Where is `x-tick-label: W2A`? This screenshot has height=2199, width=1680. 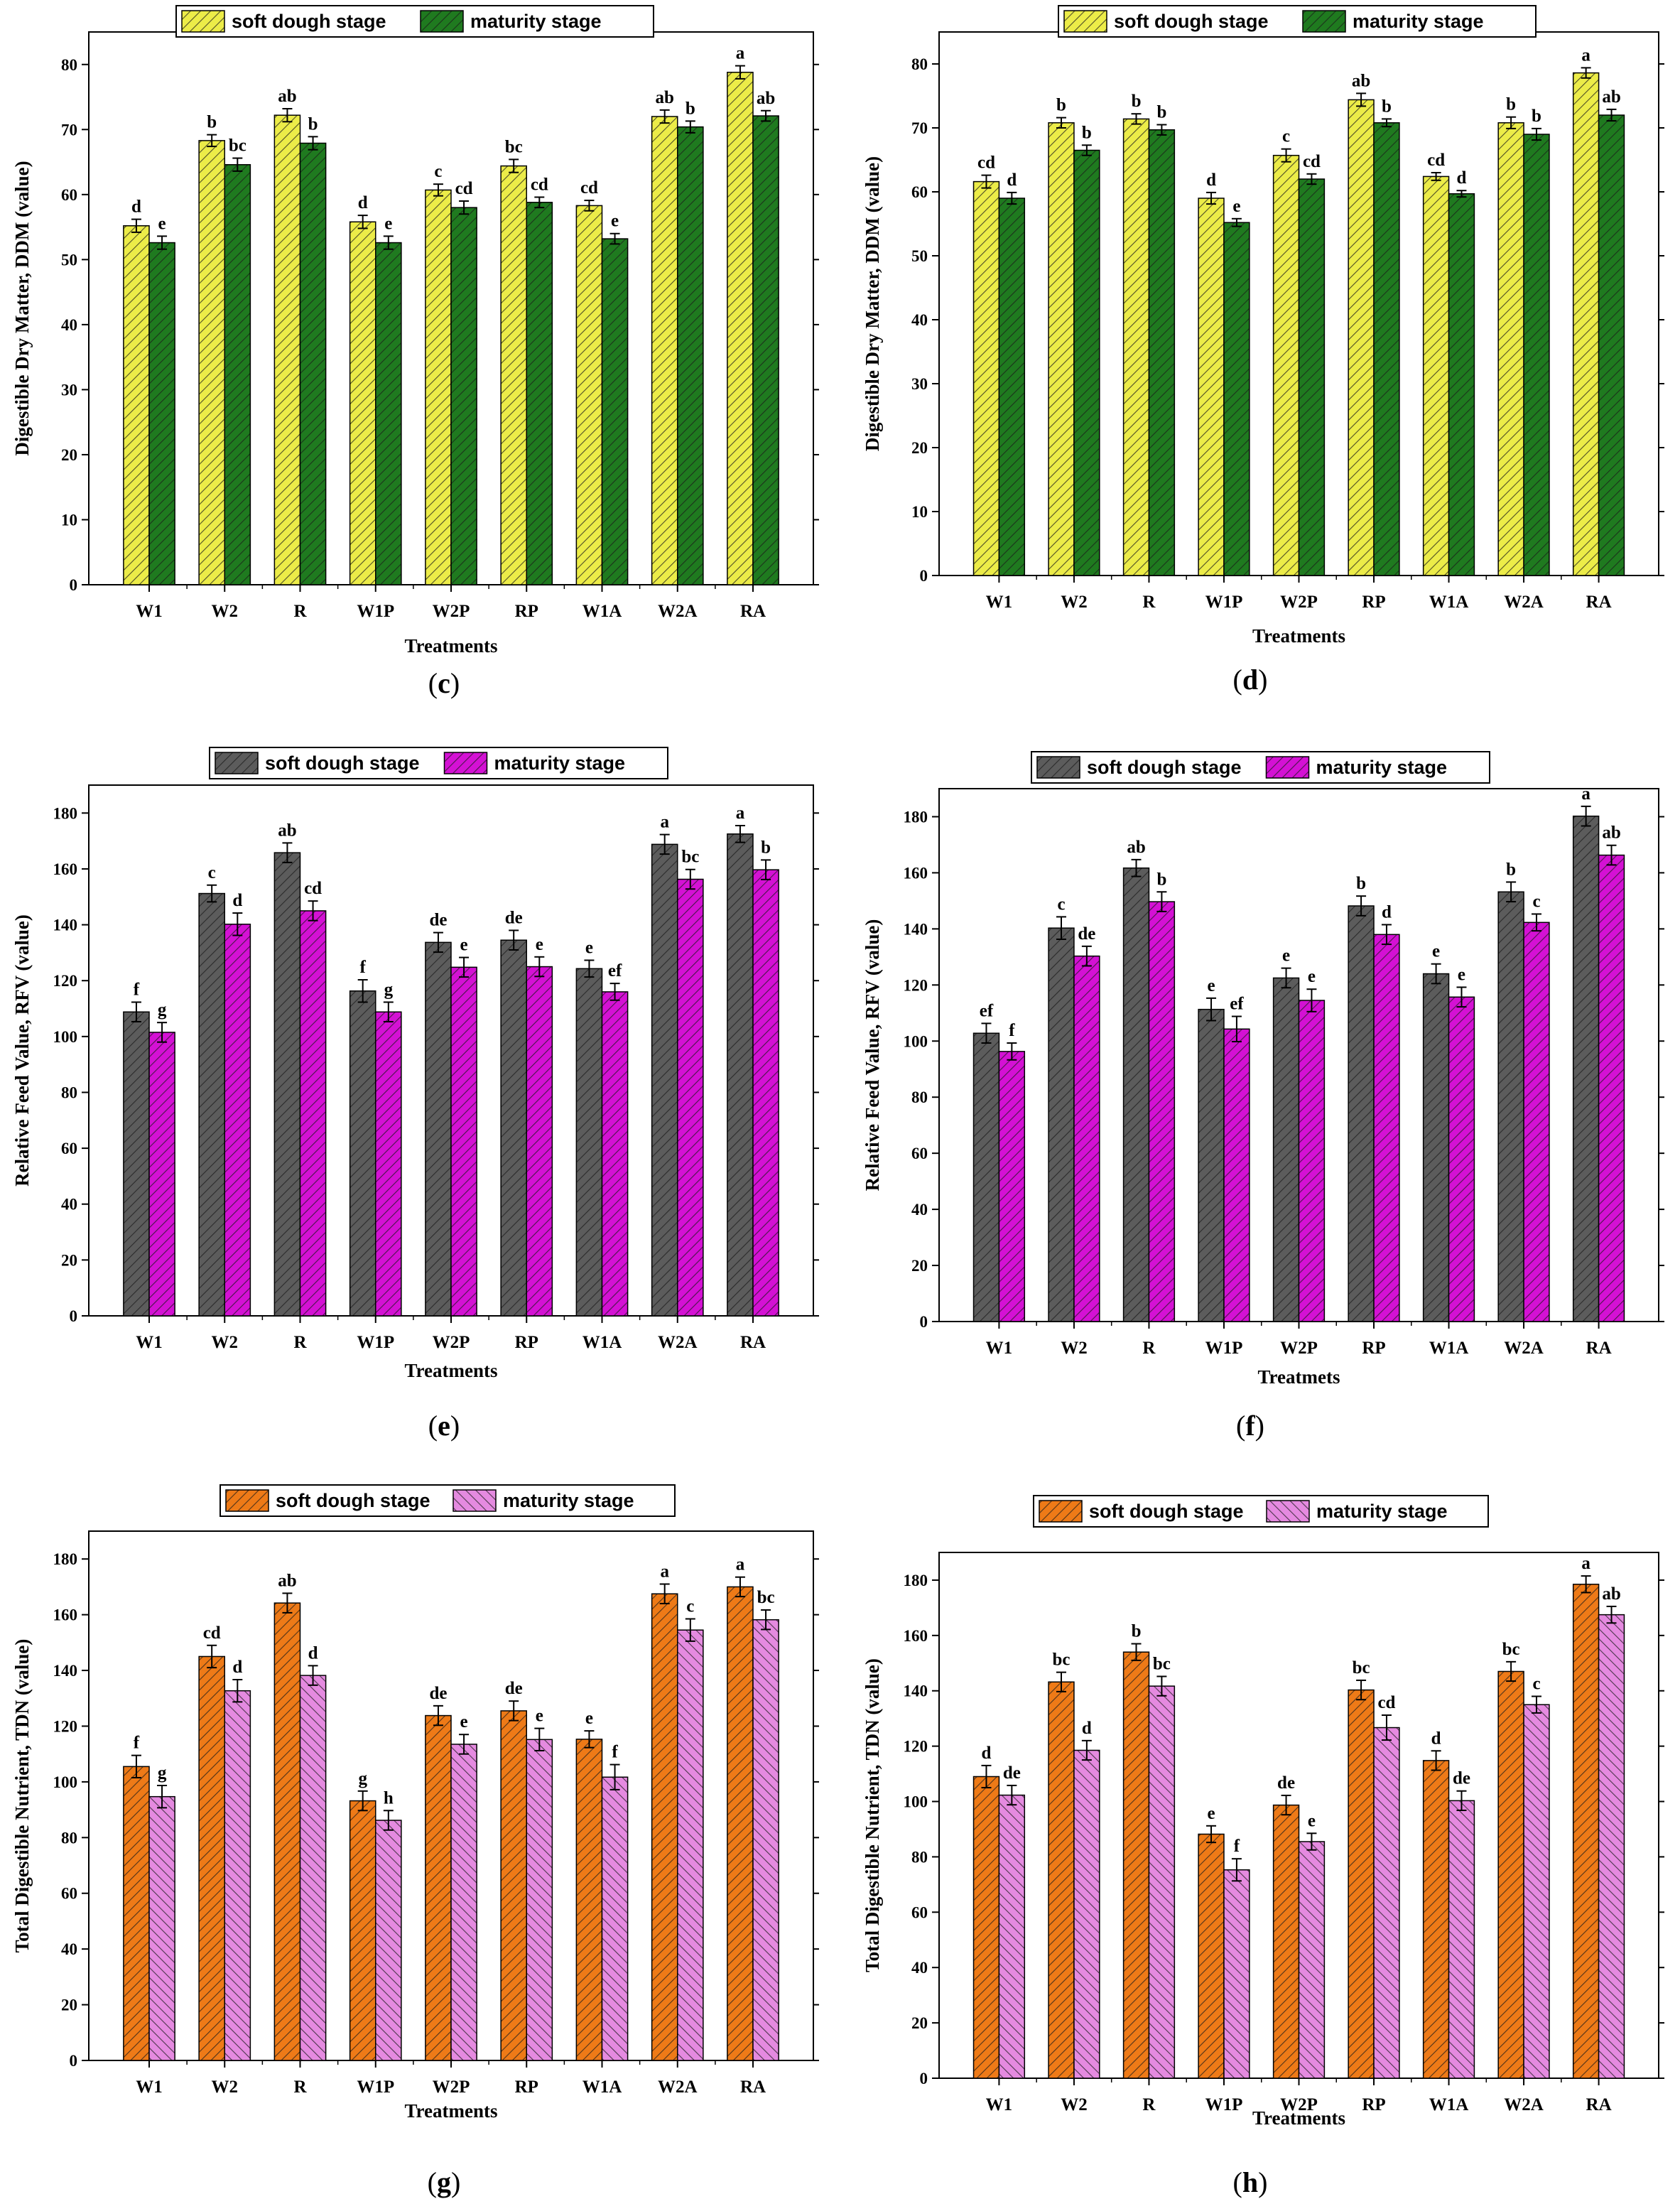
x-tick-label: W2A is located at coordinates (1524, 1348).